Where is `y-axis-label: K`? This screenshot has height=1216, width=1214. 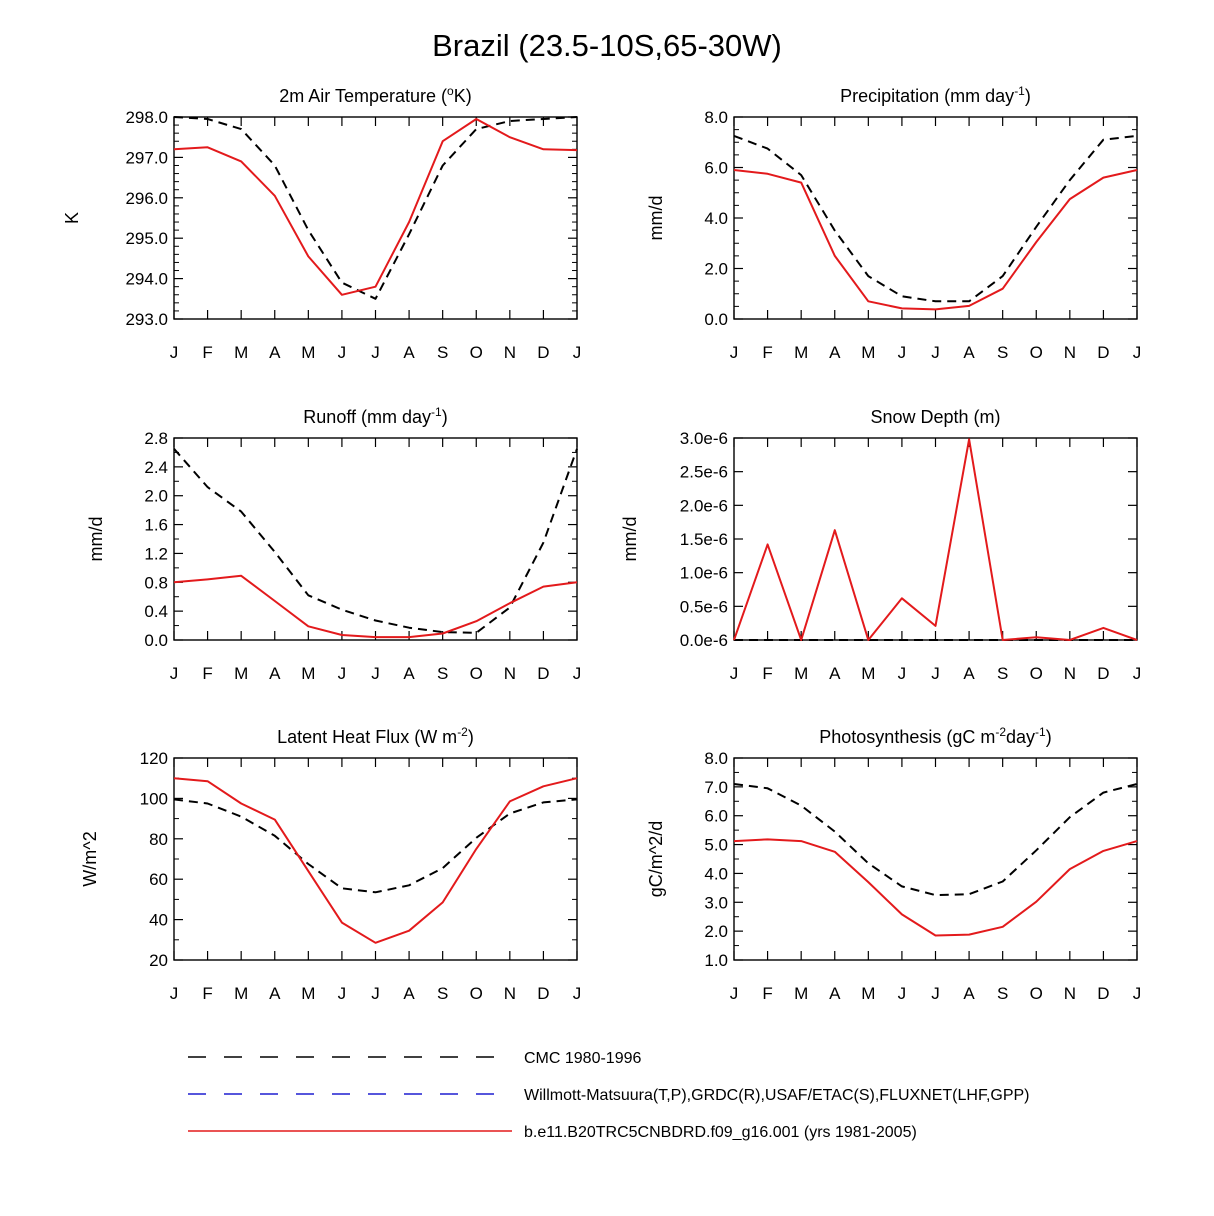 y-axis-label: K is located at coordinates (72, 218).